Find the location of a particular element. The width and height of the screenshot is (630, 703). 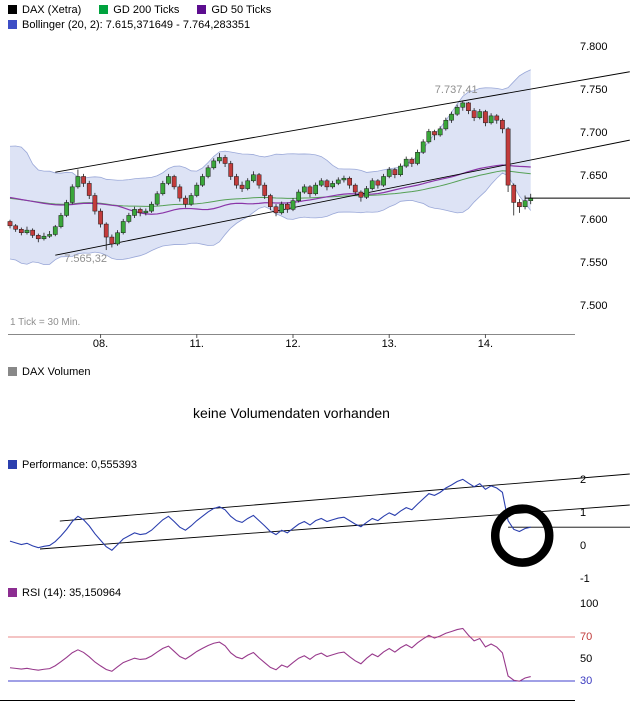

time-axis-label: 13. is located at coordinates (389, 344).